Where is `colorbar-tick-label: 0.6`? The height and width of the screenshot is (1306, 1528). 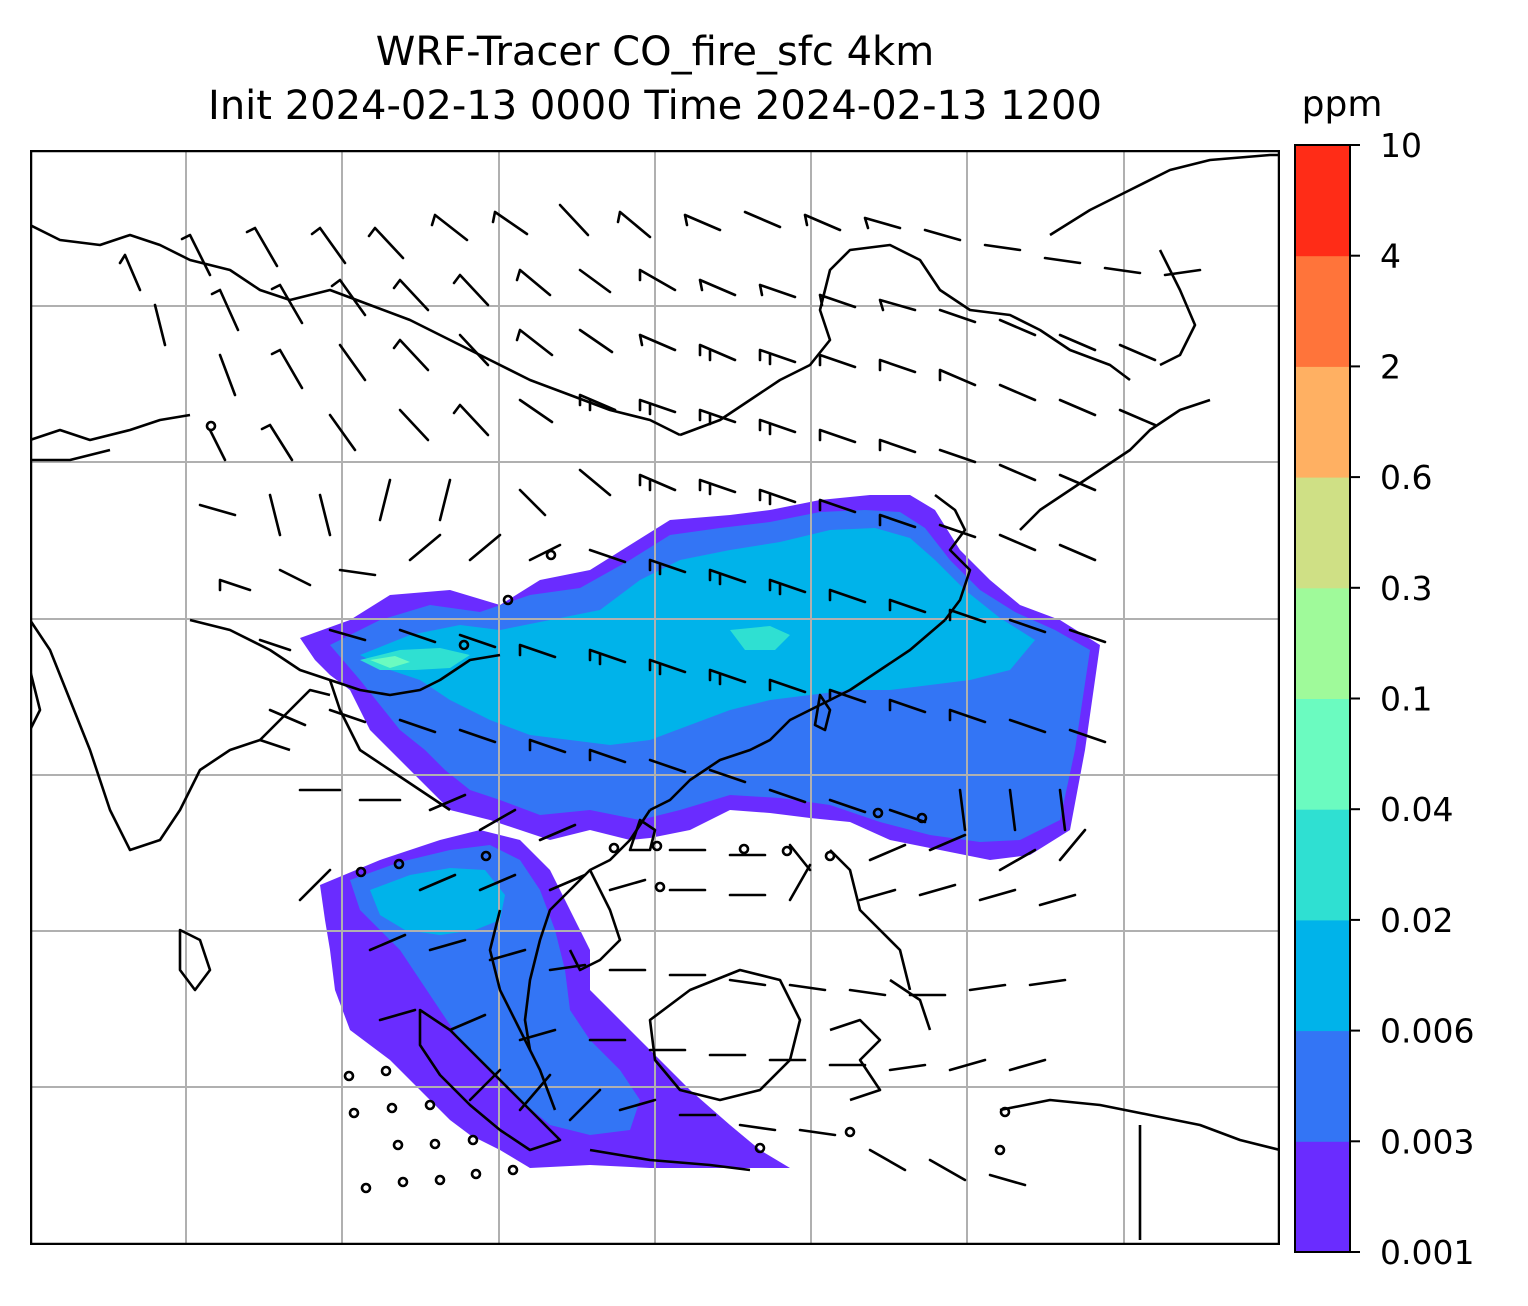 colorbar-tick-label: 0.6 is located at coordinates (1406, 477).